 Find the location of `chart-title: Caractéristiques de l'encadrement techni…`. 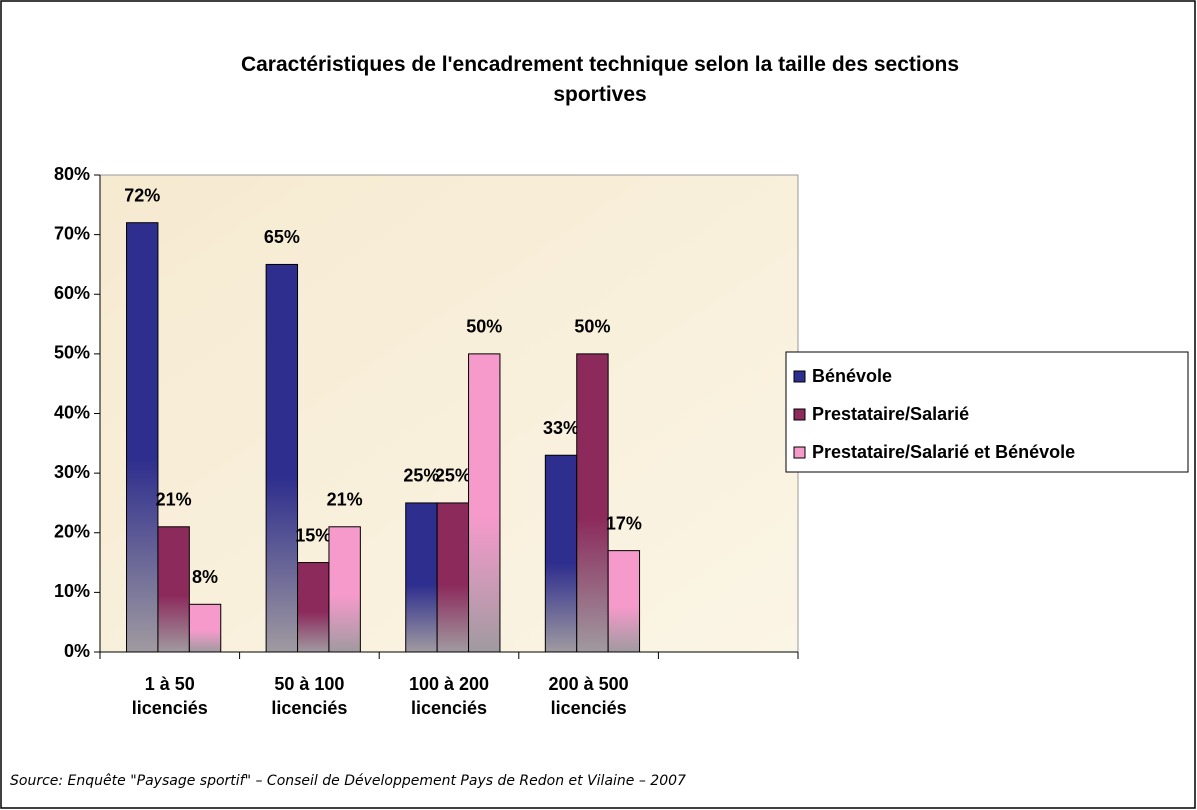

chart-title: Caractéristiques de l'encadrement techni… is located at coordinates (600, 79).